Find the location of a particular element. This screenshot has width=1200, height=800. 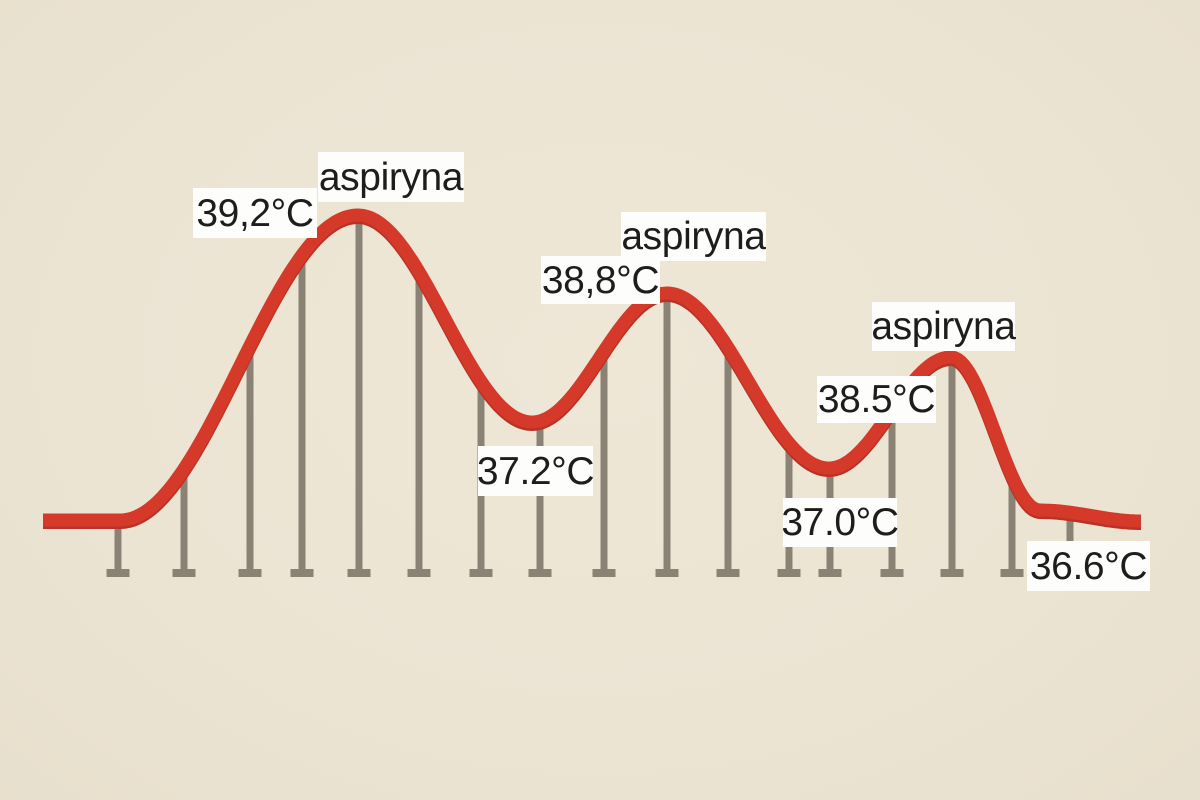

temperature-label: 38,8°C is located at coordinates (600, 280).